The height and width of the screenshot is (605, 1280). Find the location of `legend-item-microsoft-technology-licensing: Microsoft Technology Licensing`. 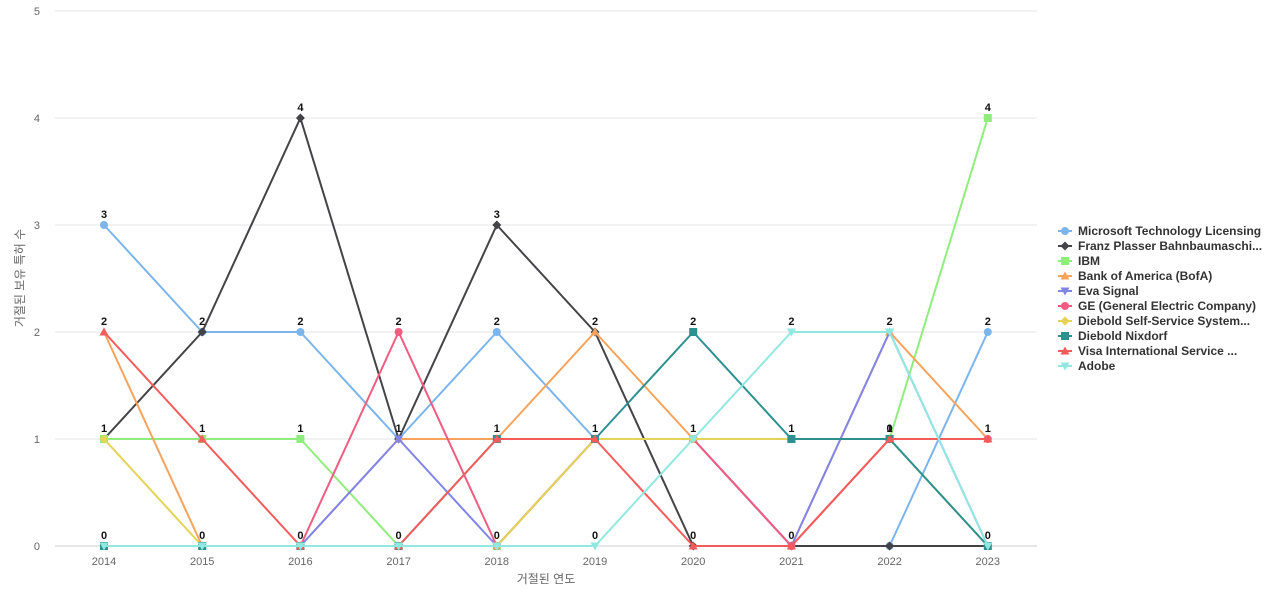

legend-item-microsoft-technology-licensing: Microsoft Technology Licensing is located at coordinates (1159, 231).